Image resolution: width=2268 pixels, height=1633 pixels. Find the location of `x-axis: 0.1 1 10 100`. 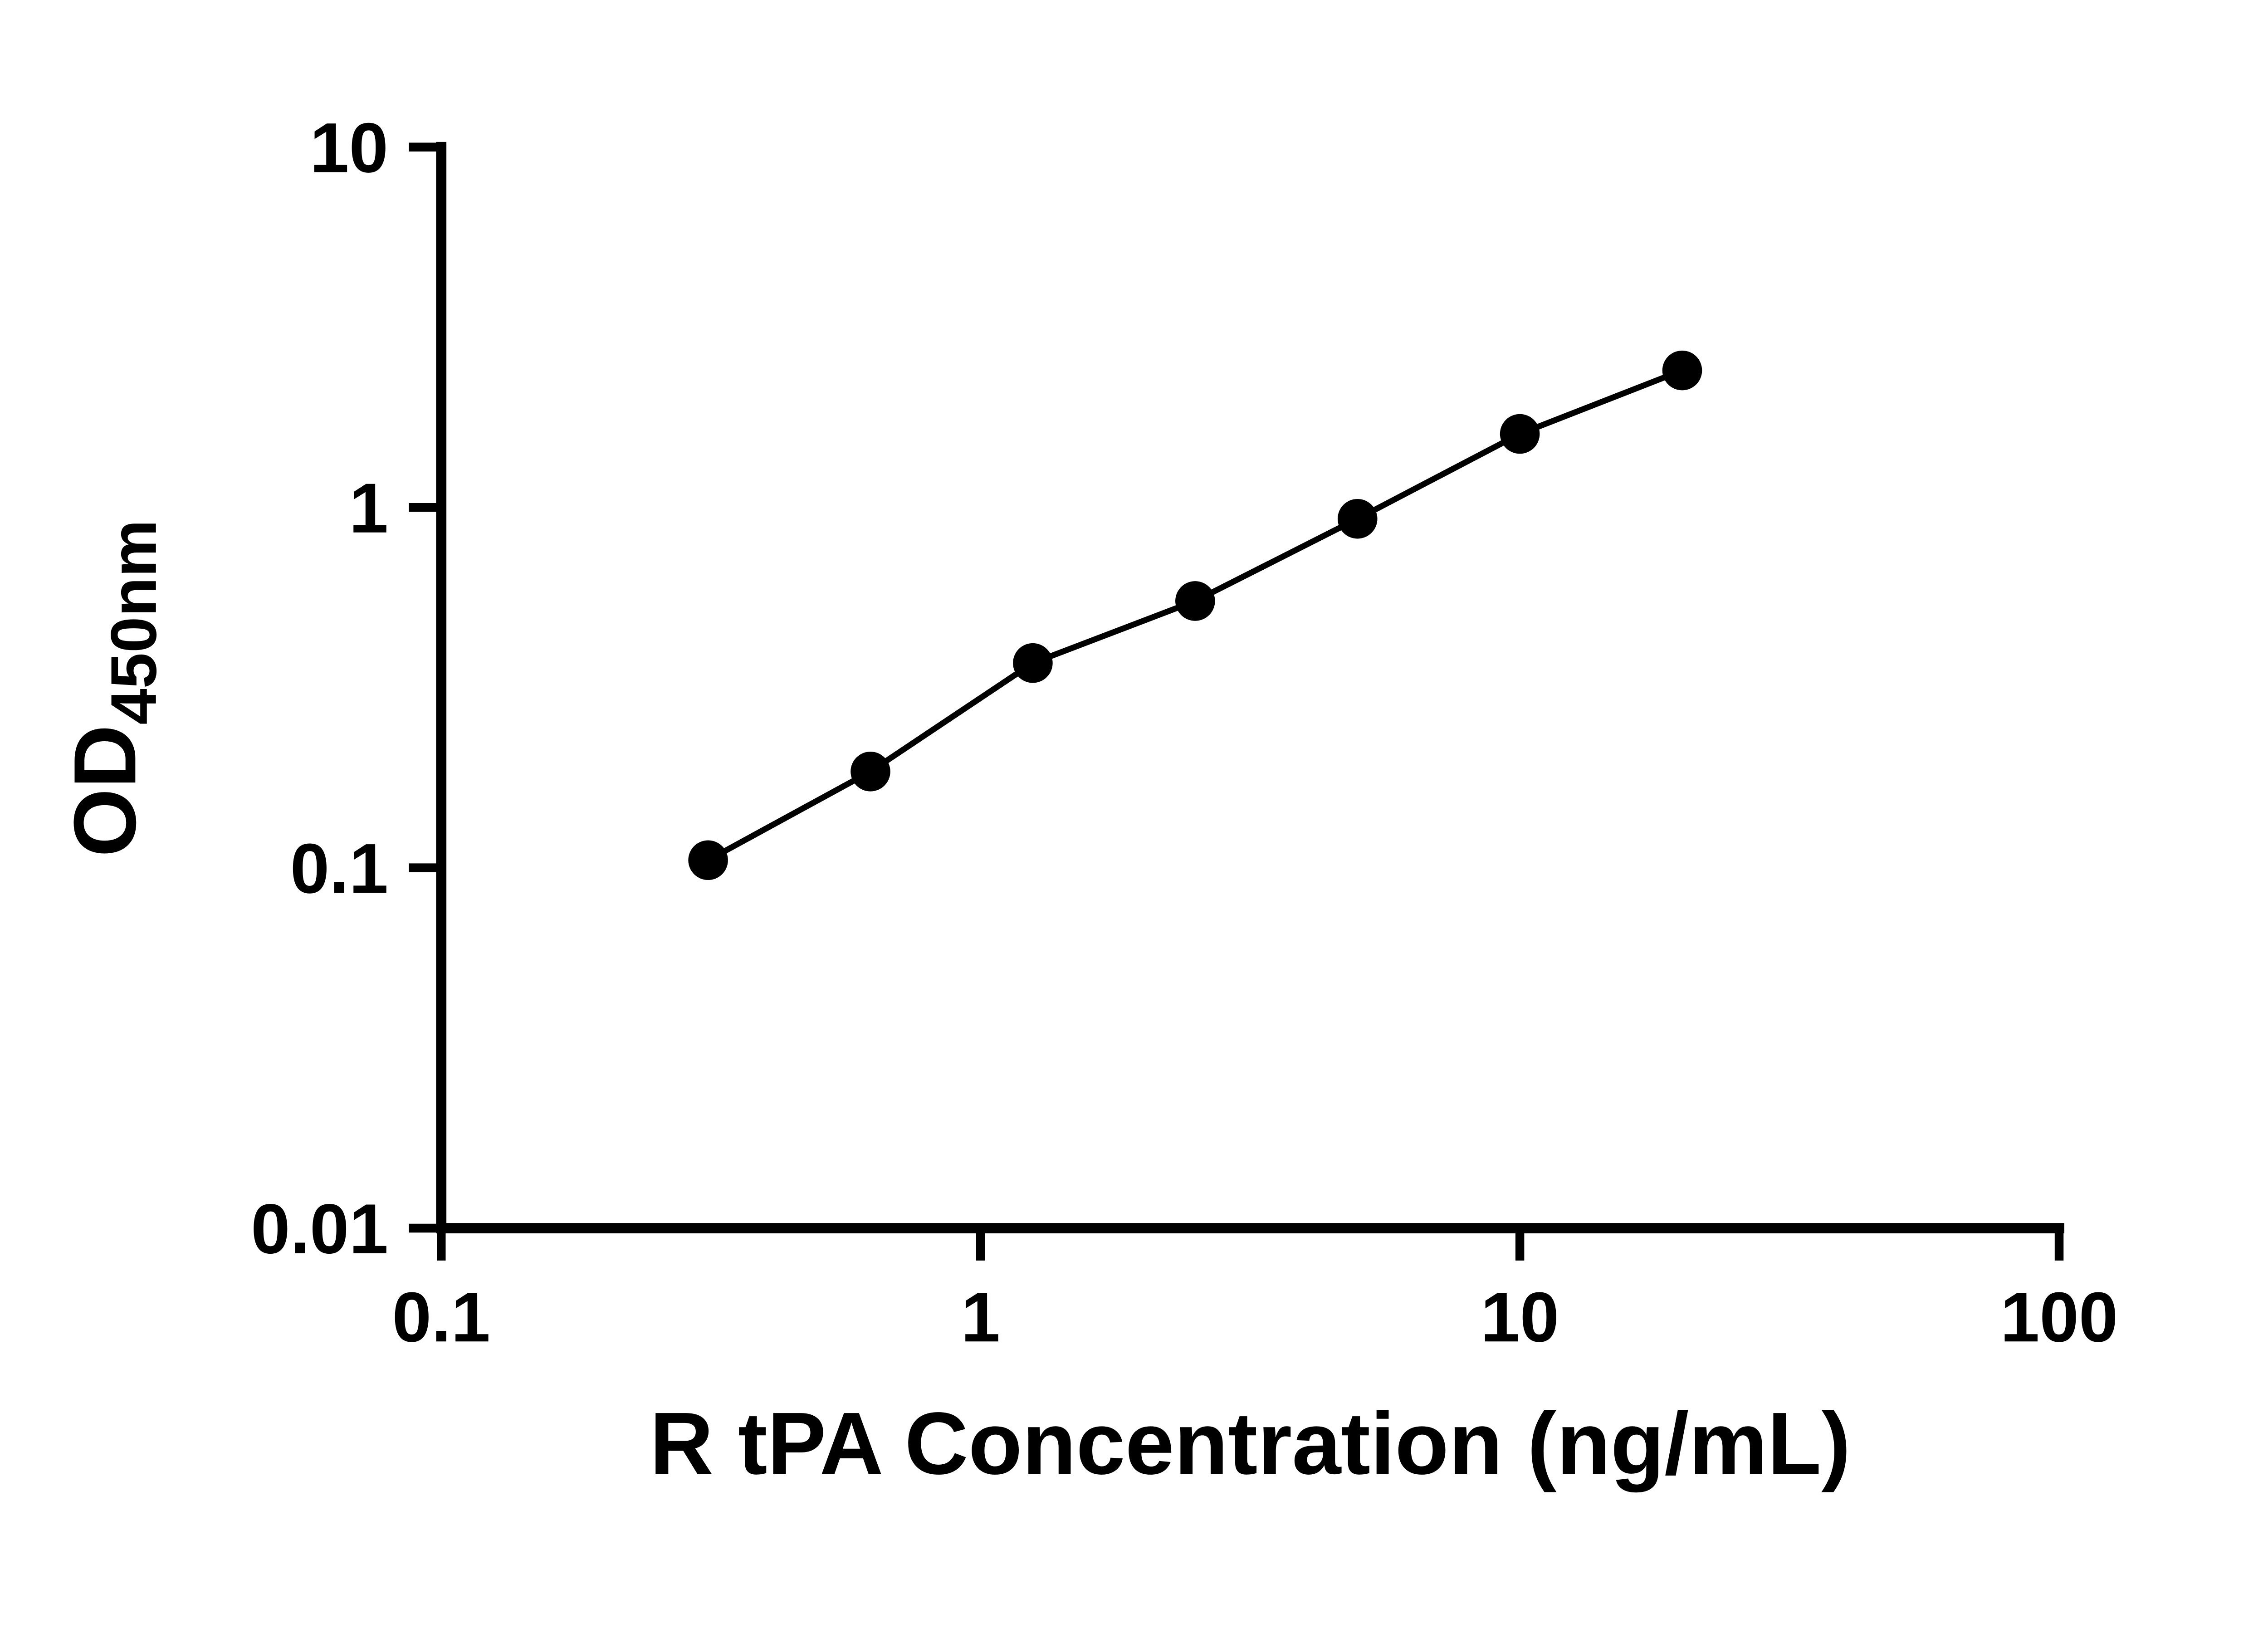

x-axis: 0.1 1 10 100 is located at coordinates (1255, 1289).